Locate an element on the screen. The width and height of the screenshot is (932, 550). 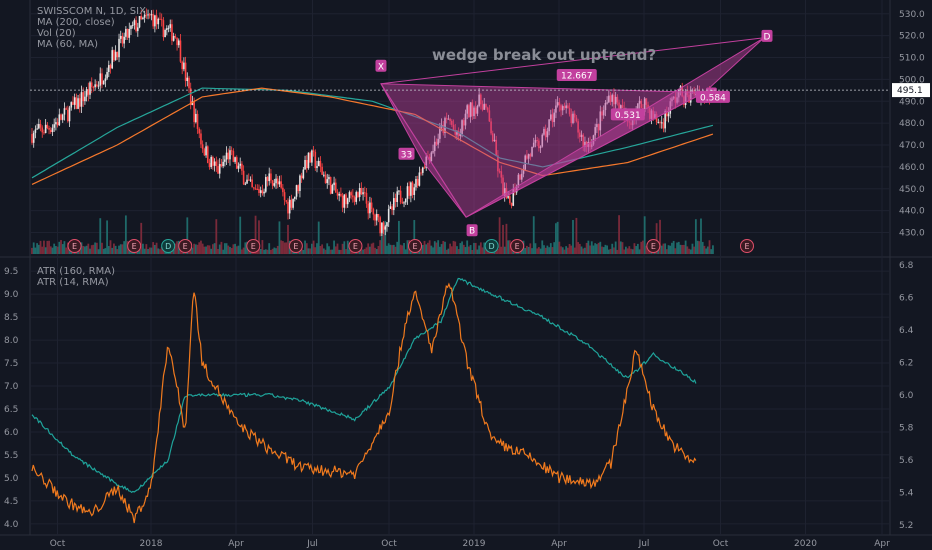
atr-left-tick-label: 6.0 is located at coordinates (11, 433).